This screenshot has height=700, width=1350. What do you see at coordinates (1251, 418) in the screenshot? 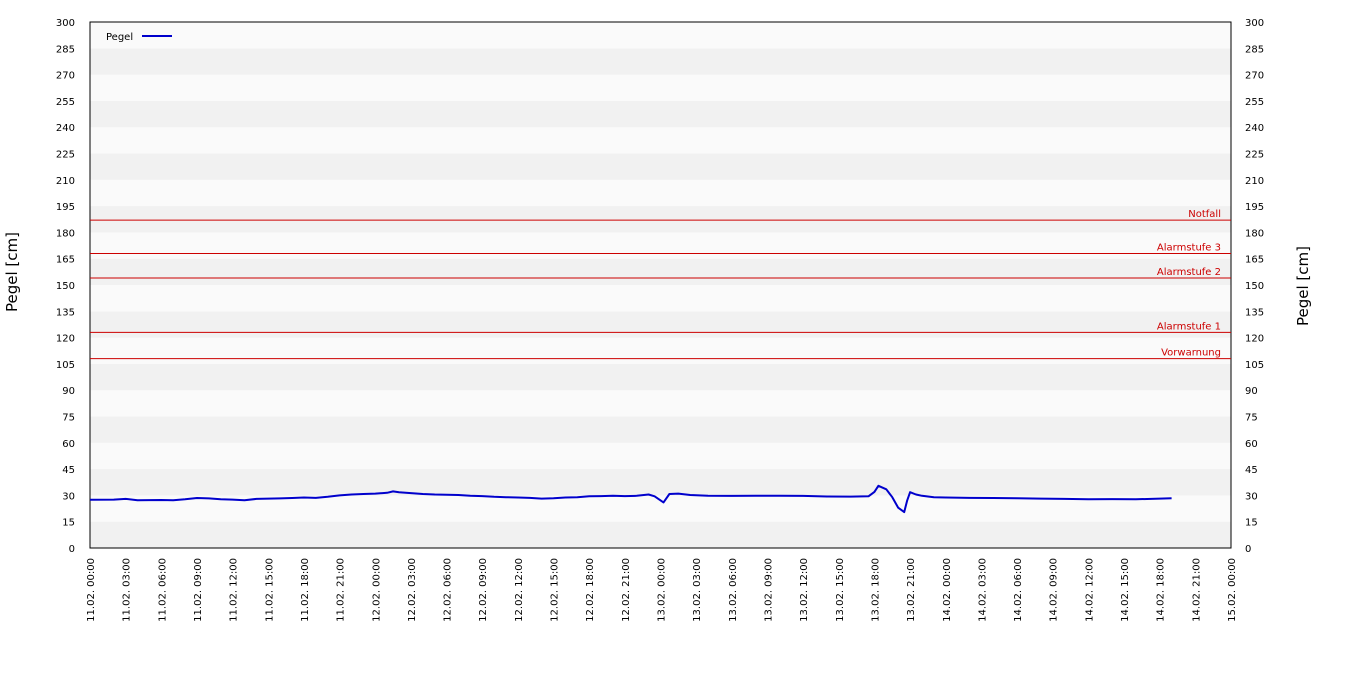
I see `y-tick-label-right: 75` at bounding box center [1251, 418].